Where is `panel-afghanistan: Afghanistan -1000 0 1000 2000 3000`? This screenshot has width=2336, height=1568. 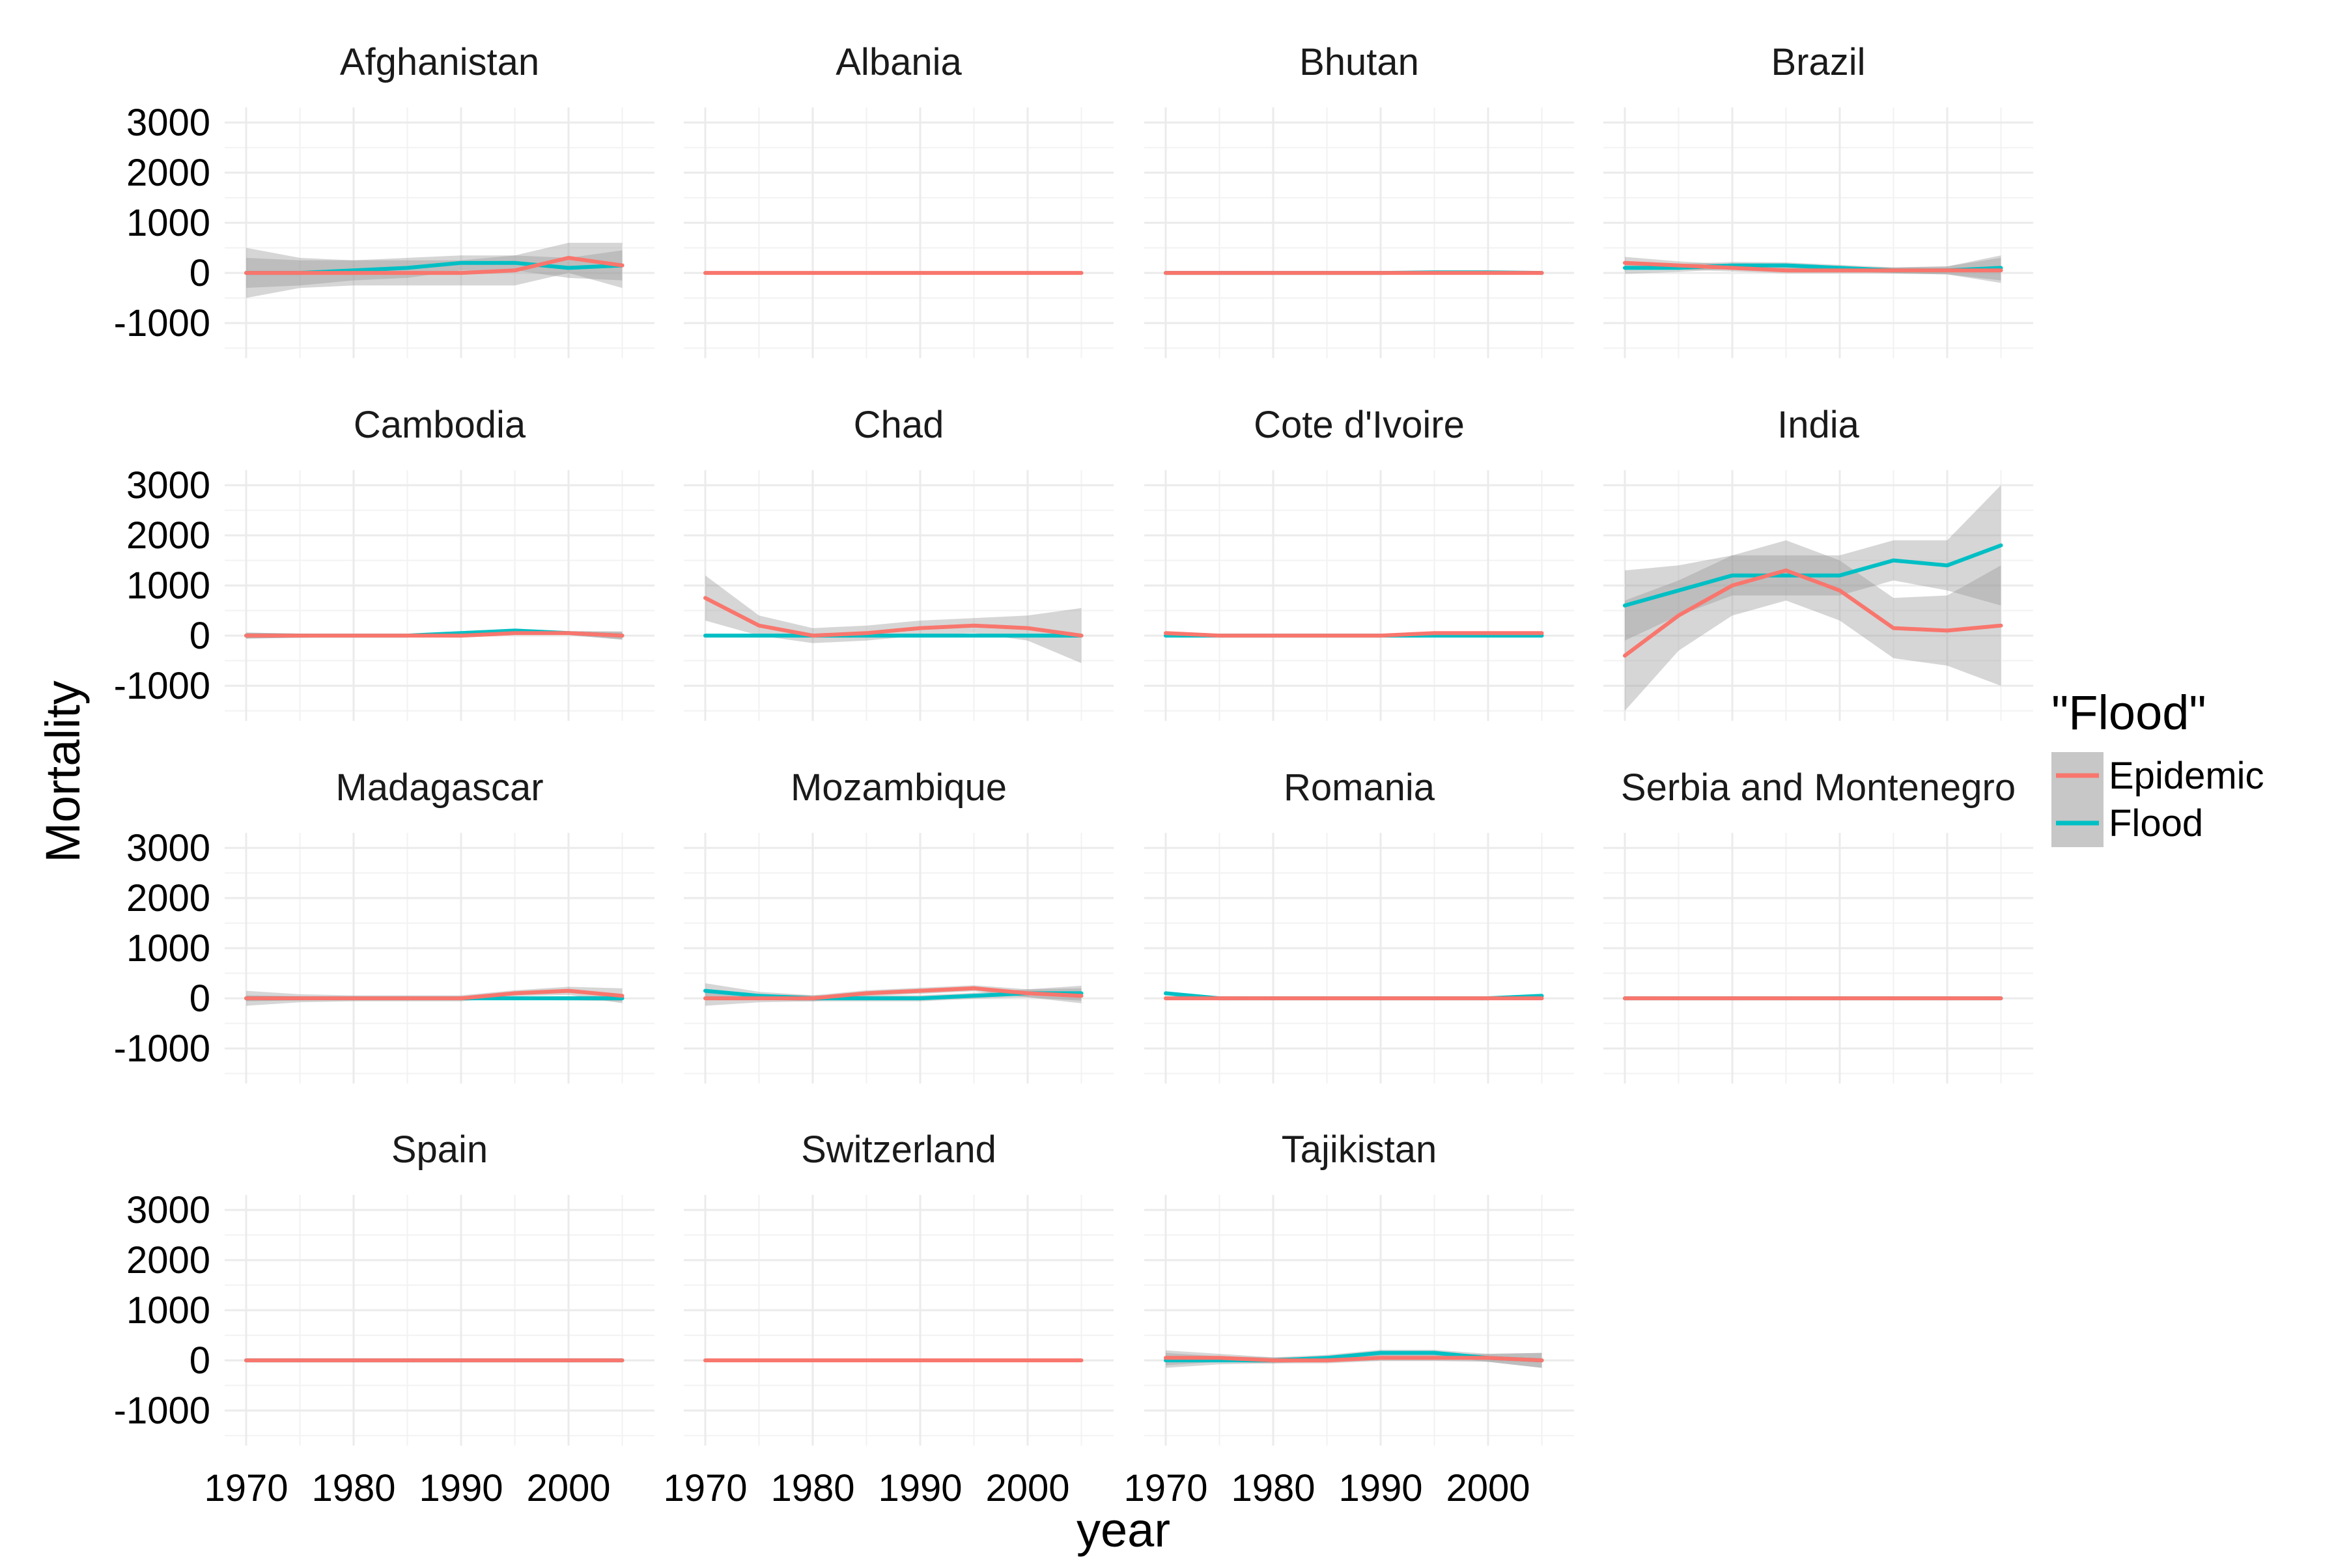
panel-afghanistan: Afghanistan -1000 0 1000 2000 3000 is located at coordinates (384, 200).